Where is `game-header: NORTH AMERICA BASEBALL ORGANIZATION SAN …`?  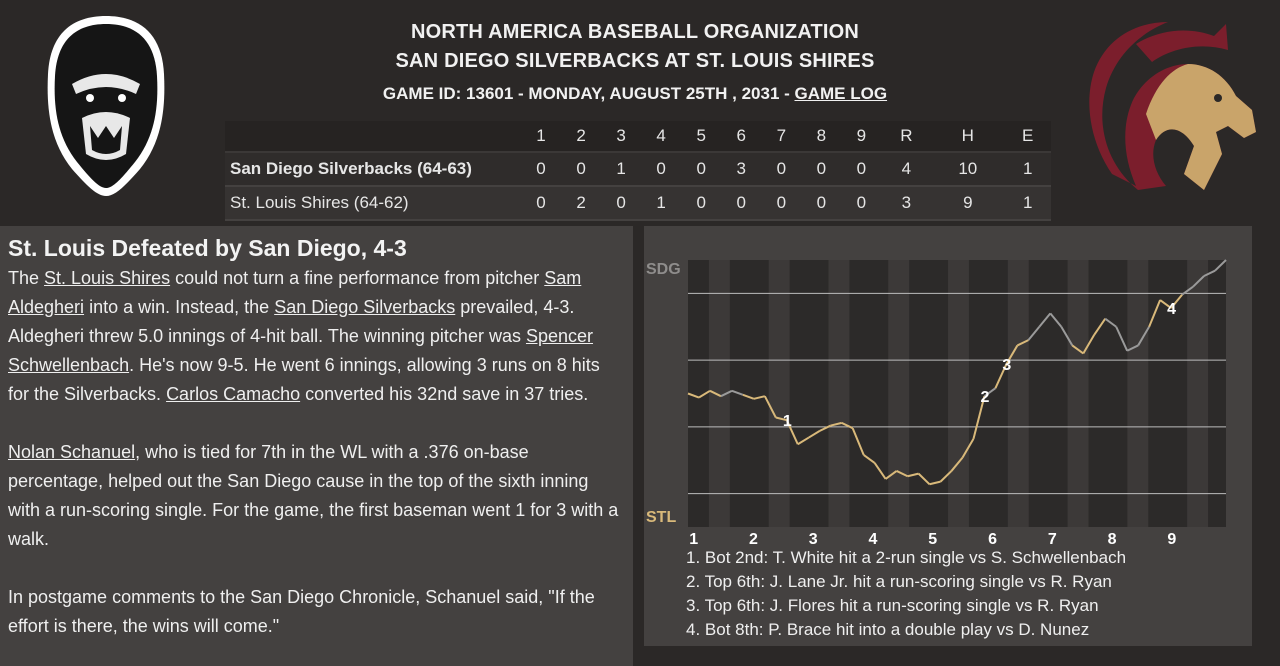
game-header: NORTH AMERICA BASEBALL ORGANIZATION SAN … is located at coordinates (635, 61).